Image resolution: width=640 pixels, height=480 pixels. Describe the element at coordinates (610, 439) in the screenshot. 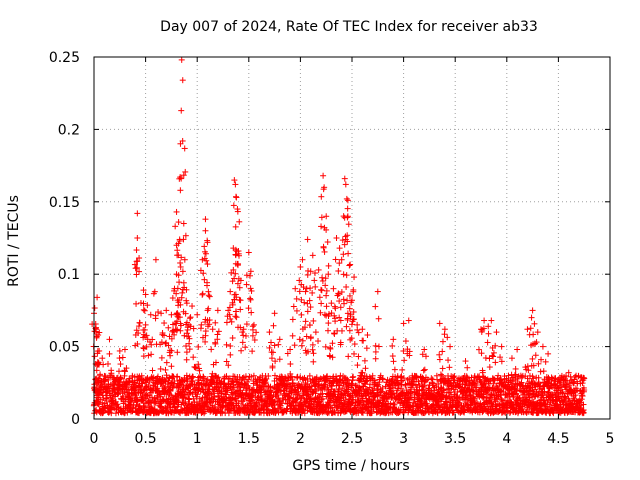

I see `x-tick-label: 5` at that location.